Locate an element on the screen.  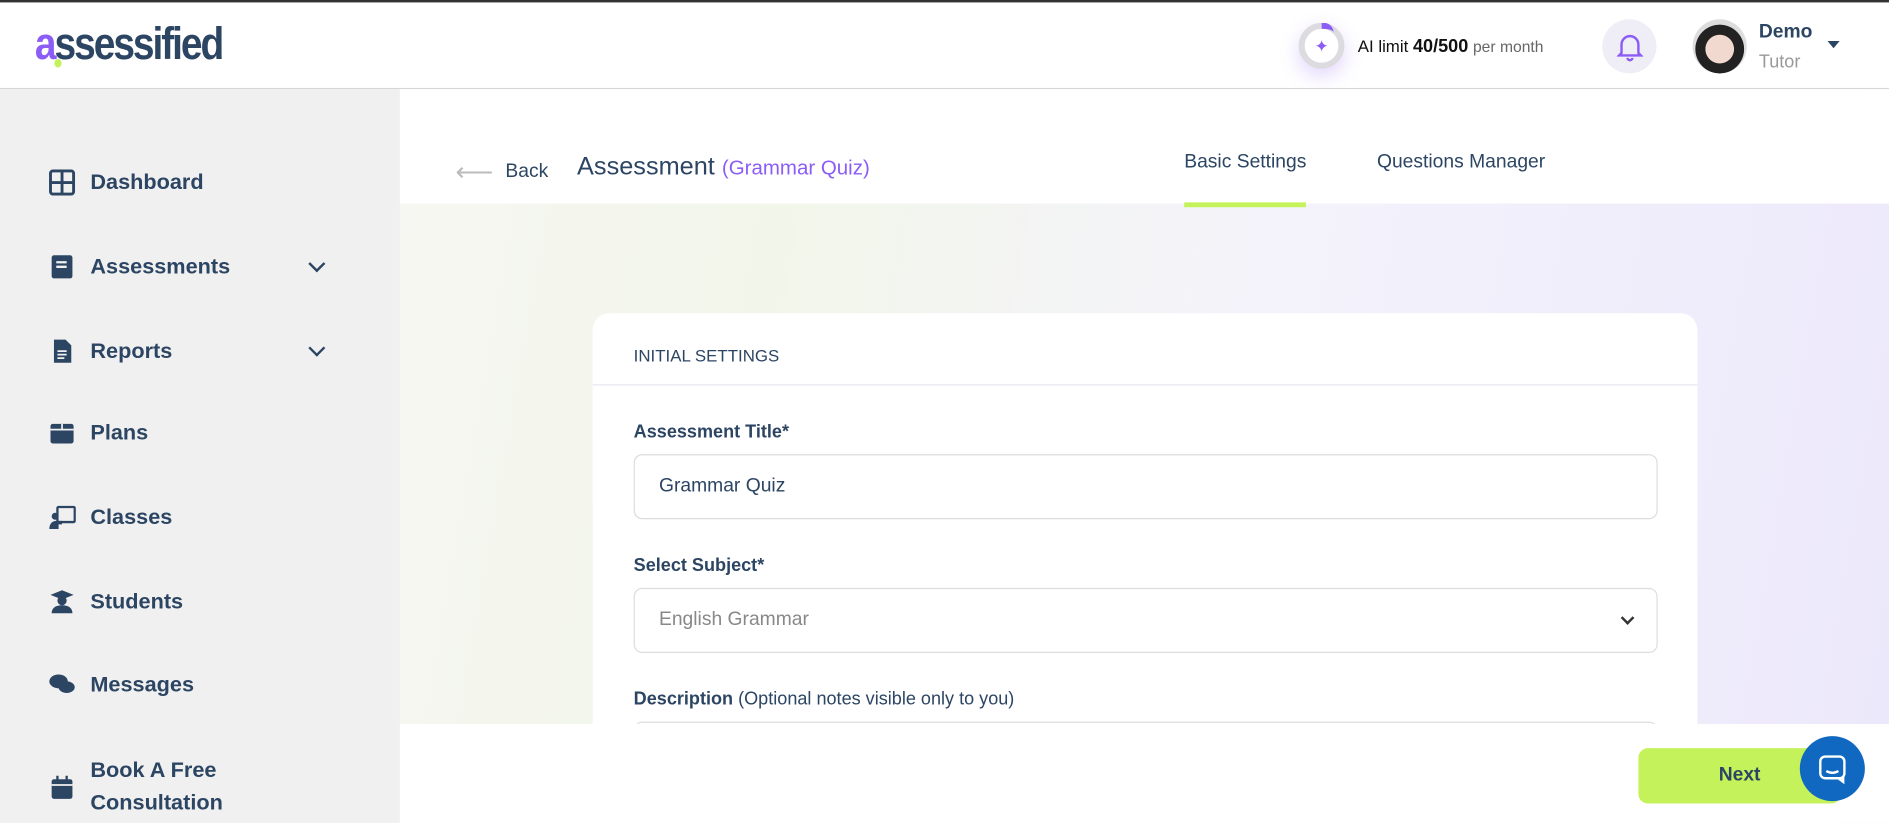
assessment-title-input: Grammar Quiz is located at coordinates (1145, 487).